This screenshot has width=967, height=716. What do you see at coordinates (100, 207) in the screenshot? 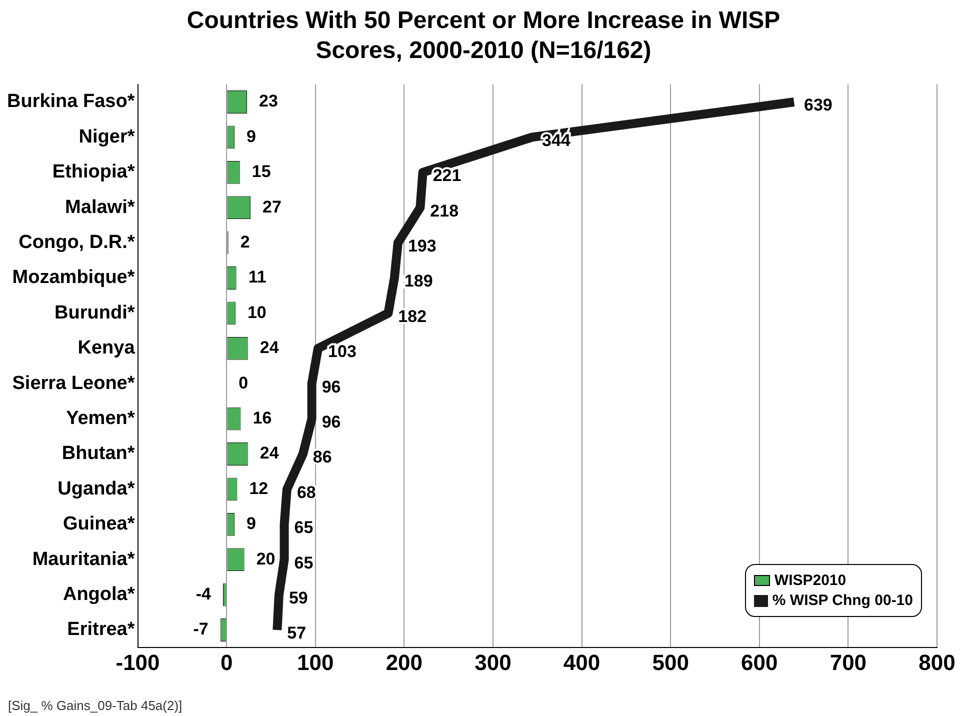
I see `y-tick-label: Malawi*` at bounding box center [100, 207].